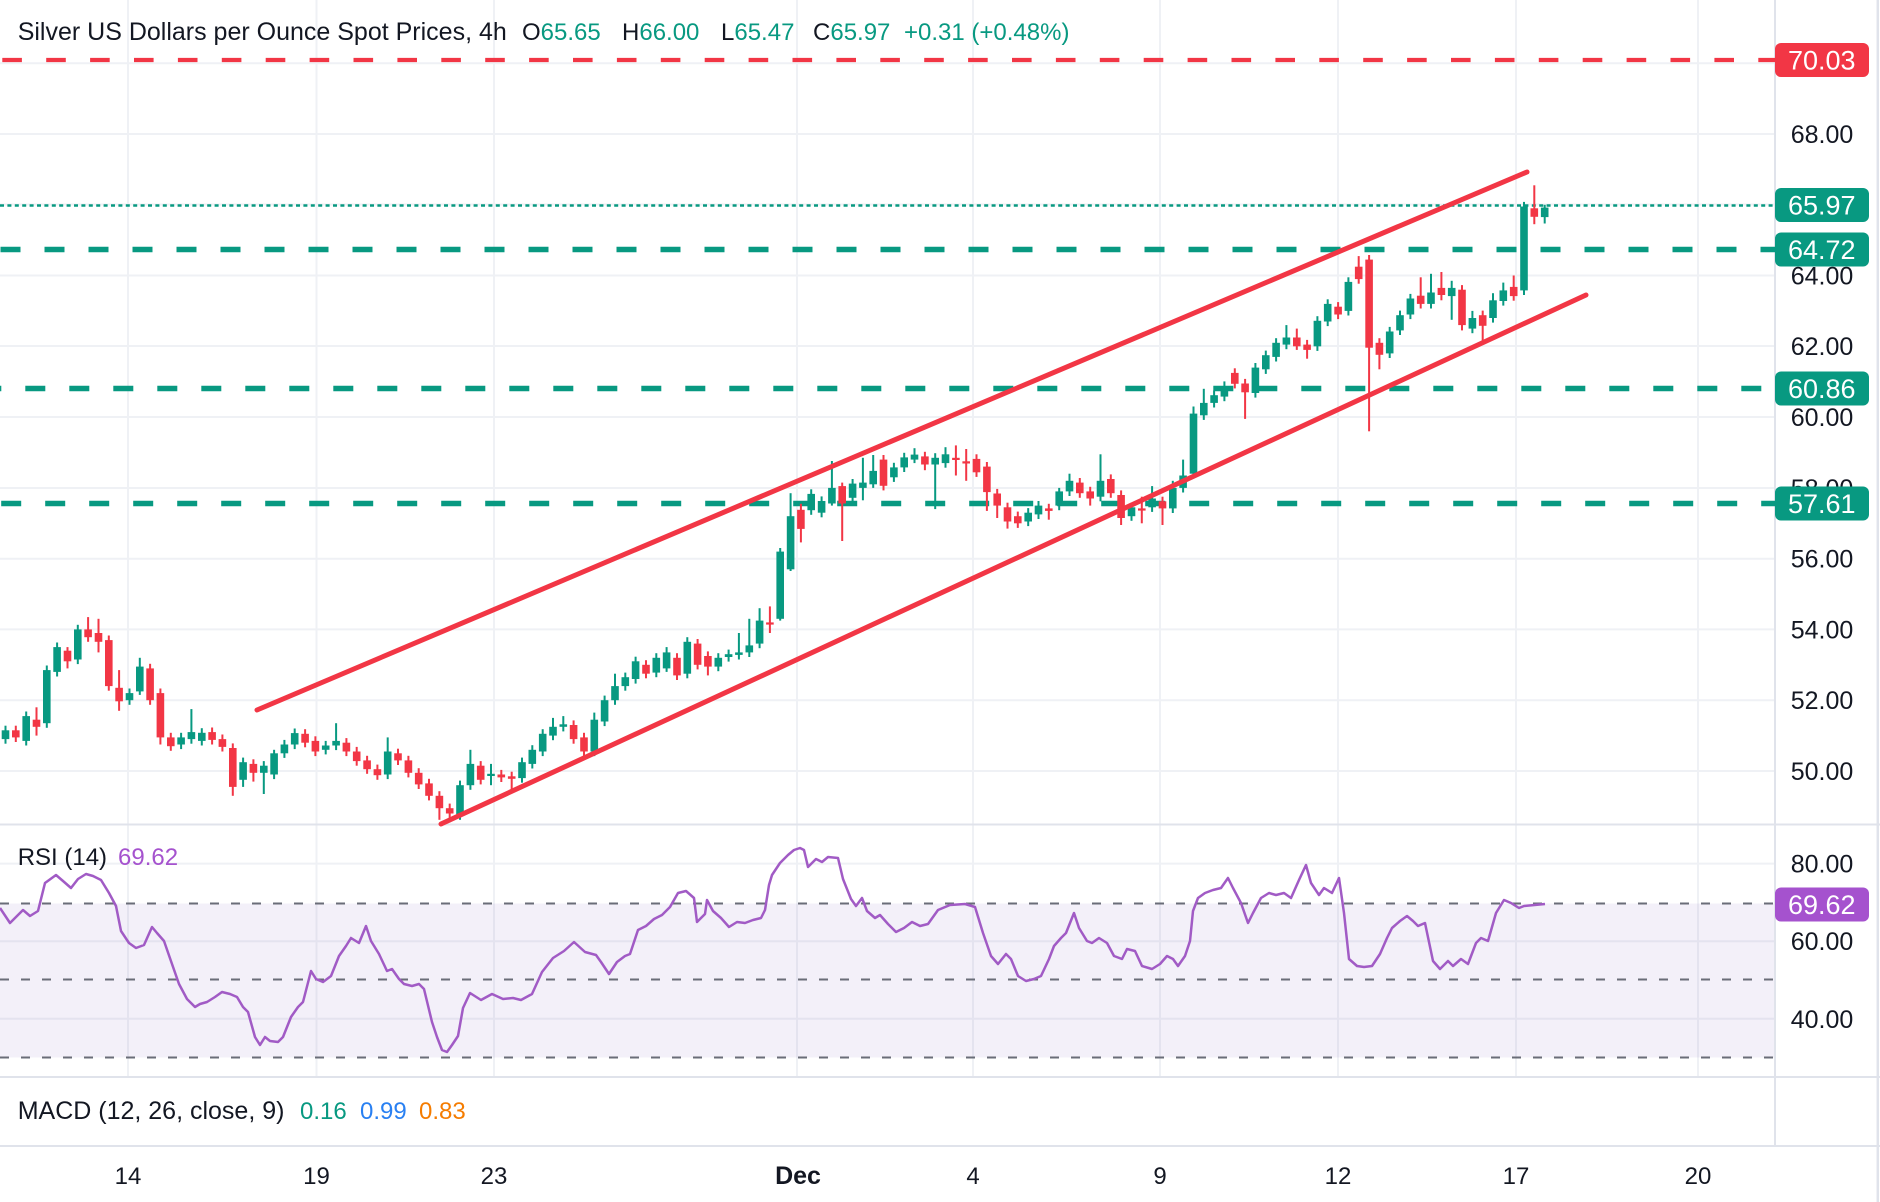 The width and height of the screenshot is (1880, 1202). What do you see at coordinates (1698, 1176) in the screenshot?
I see `svg-text: 20` at bounding box center [1698, 1176].